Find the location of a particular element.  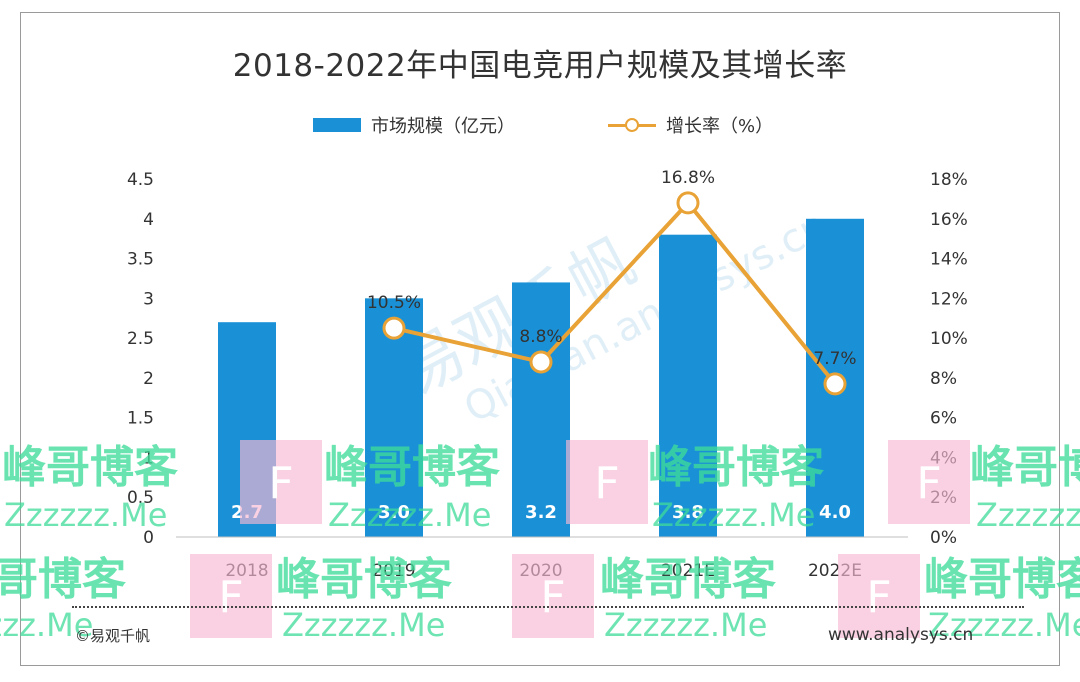

y-left-tick-label: 3.5 is located at coordinates (140, 260).